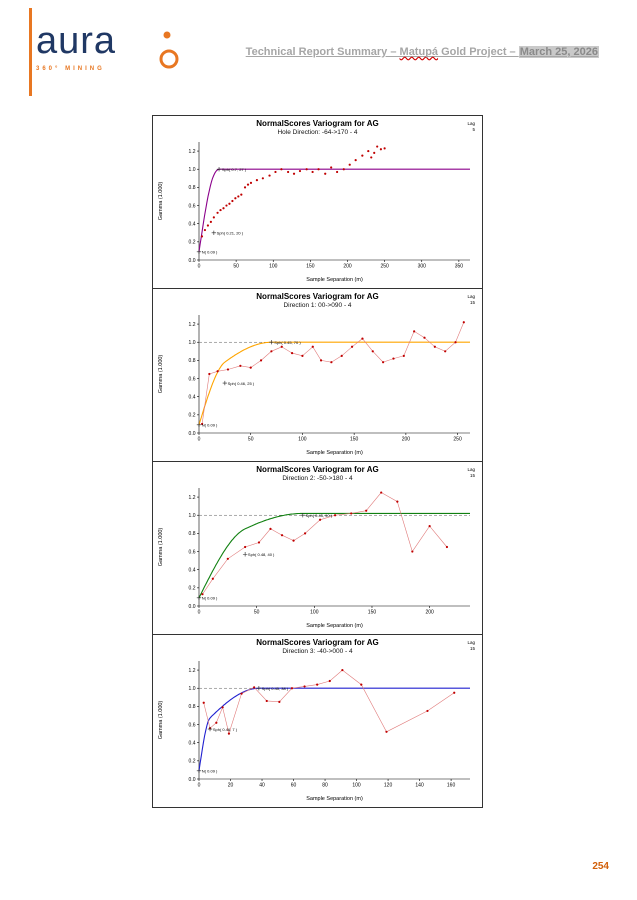  I want to click on svg-text: 40, so click(262, 786).